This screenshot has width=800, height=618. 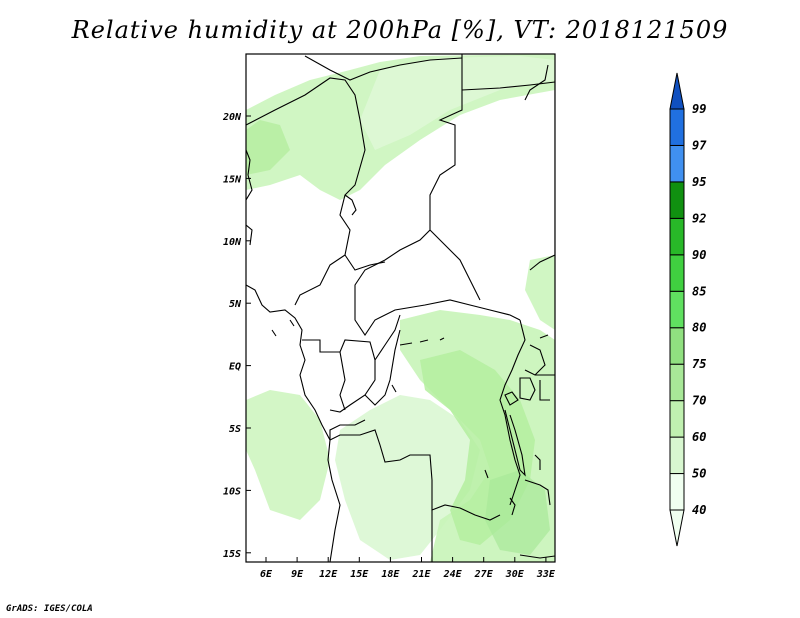 I want to click on colorbar-level-label: 85, so click(x=699, y=291).